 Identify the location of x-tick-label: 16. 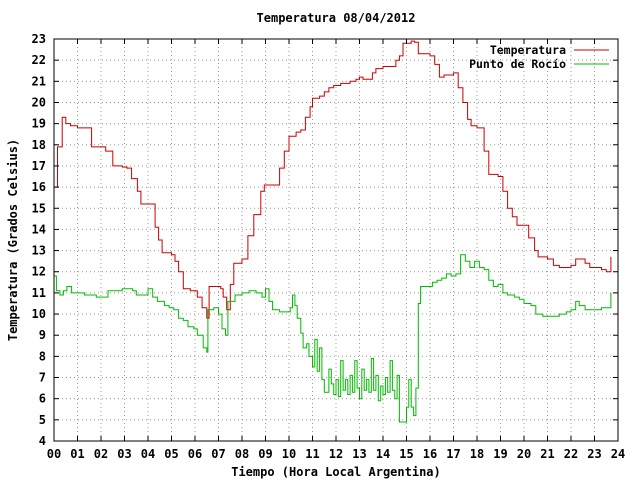
(430, 454).